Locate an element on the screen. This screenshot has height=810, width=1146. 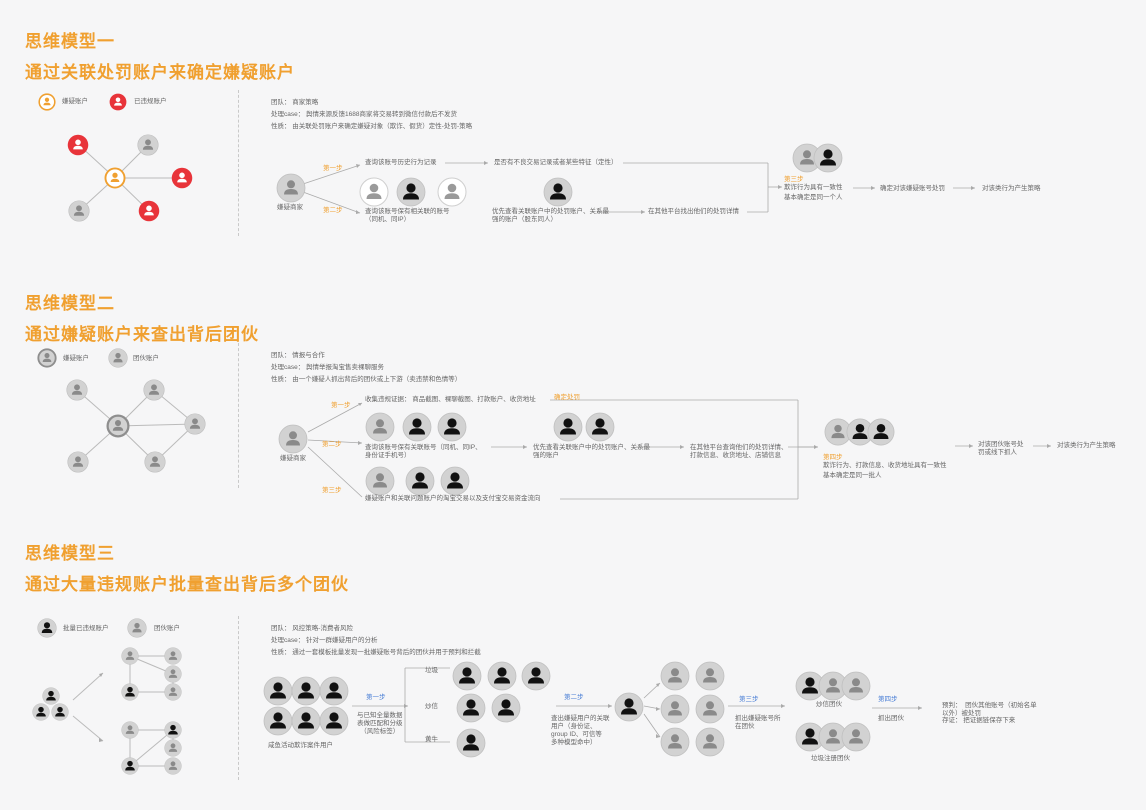
step-1-text: 收集违规证据： 商品截图、裸聊截图、打款账户、收货地址 is located at coordinates (450, 399).